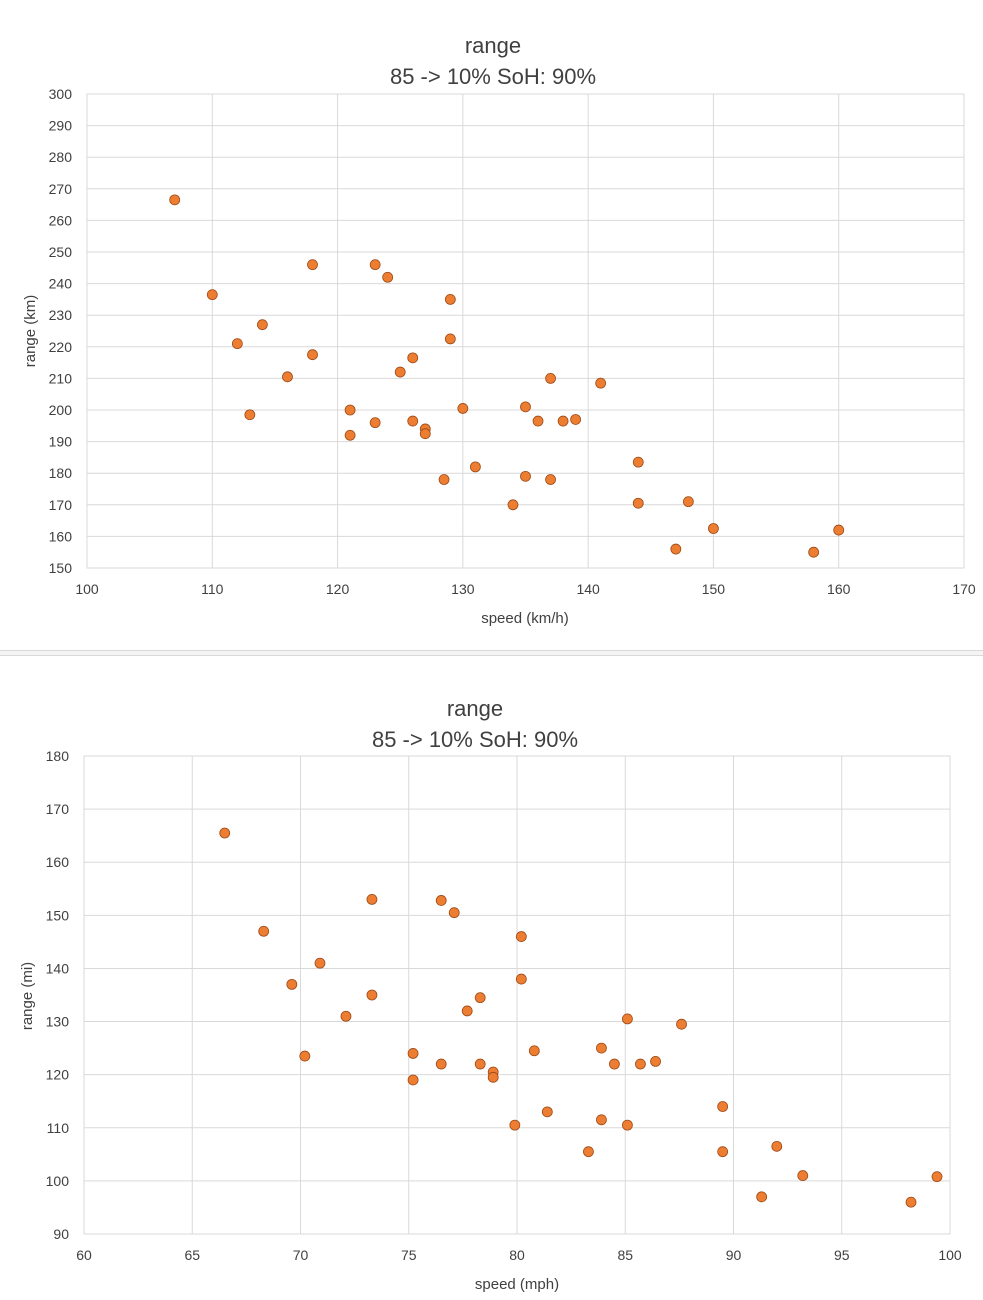 The image size is (983, 1300). What do you see at coordinates (61, 347) in the screenshot?
I see `y-tick-label: 220` at bounding box center [61, 347].